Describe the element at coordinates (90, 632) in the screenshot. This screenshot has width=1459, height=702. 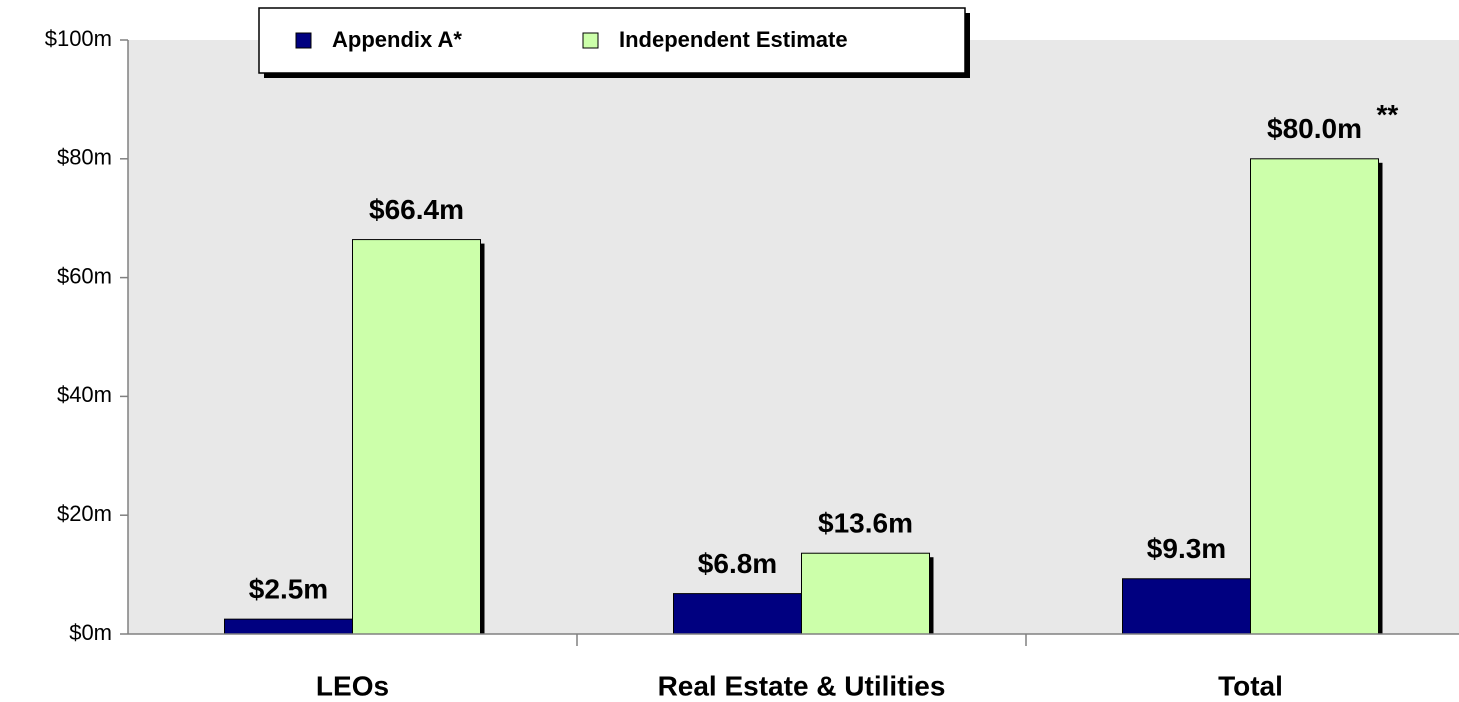
I see `y-tick-label: $0m` at that location.